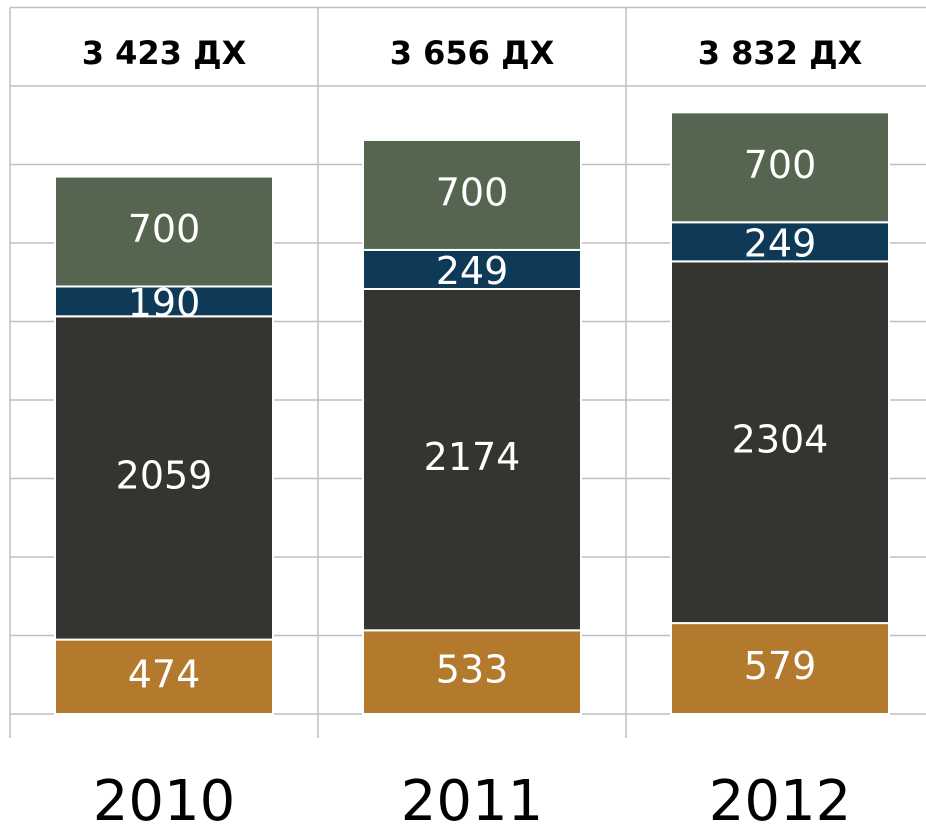 The width and height of the screenshot is (926, 836). What do you see at coordinates (472, 53) in the screenshot?
I see `header-label: 3 656 ДХ` at bounding box center [472, 53].